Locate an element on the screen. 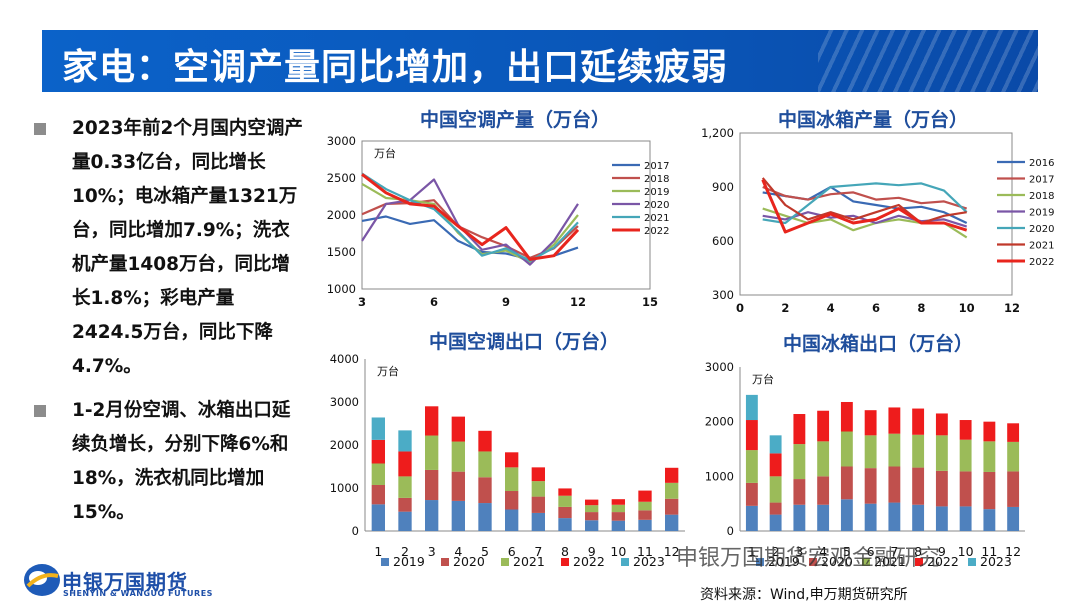 Image resolution: width=1080 pixels, height=608 pixels. bullet-text: 1-2月份空调、冰箱出口延续负增长，分别下降6%和18%，洗衣机同比增加15%。 is located at coordinates (181, 461).